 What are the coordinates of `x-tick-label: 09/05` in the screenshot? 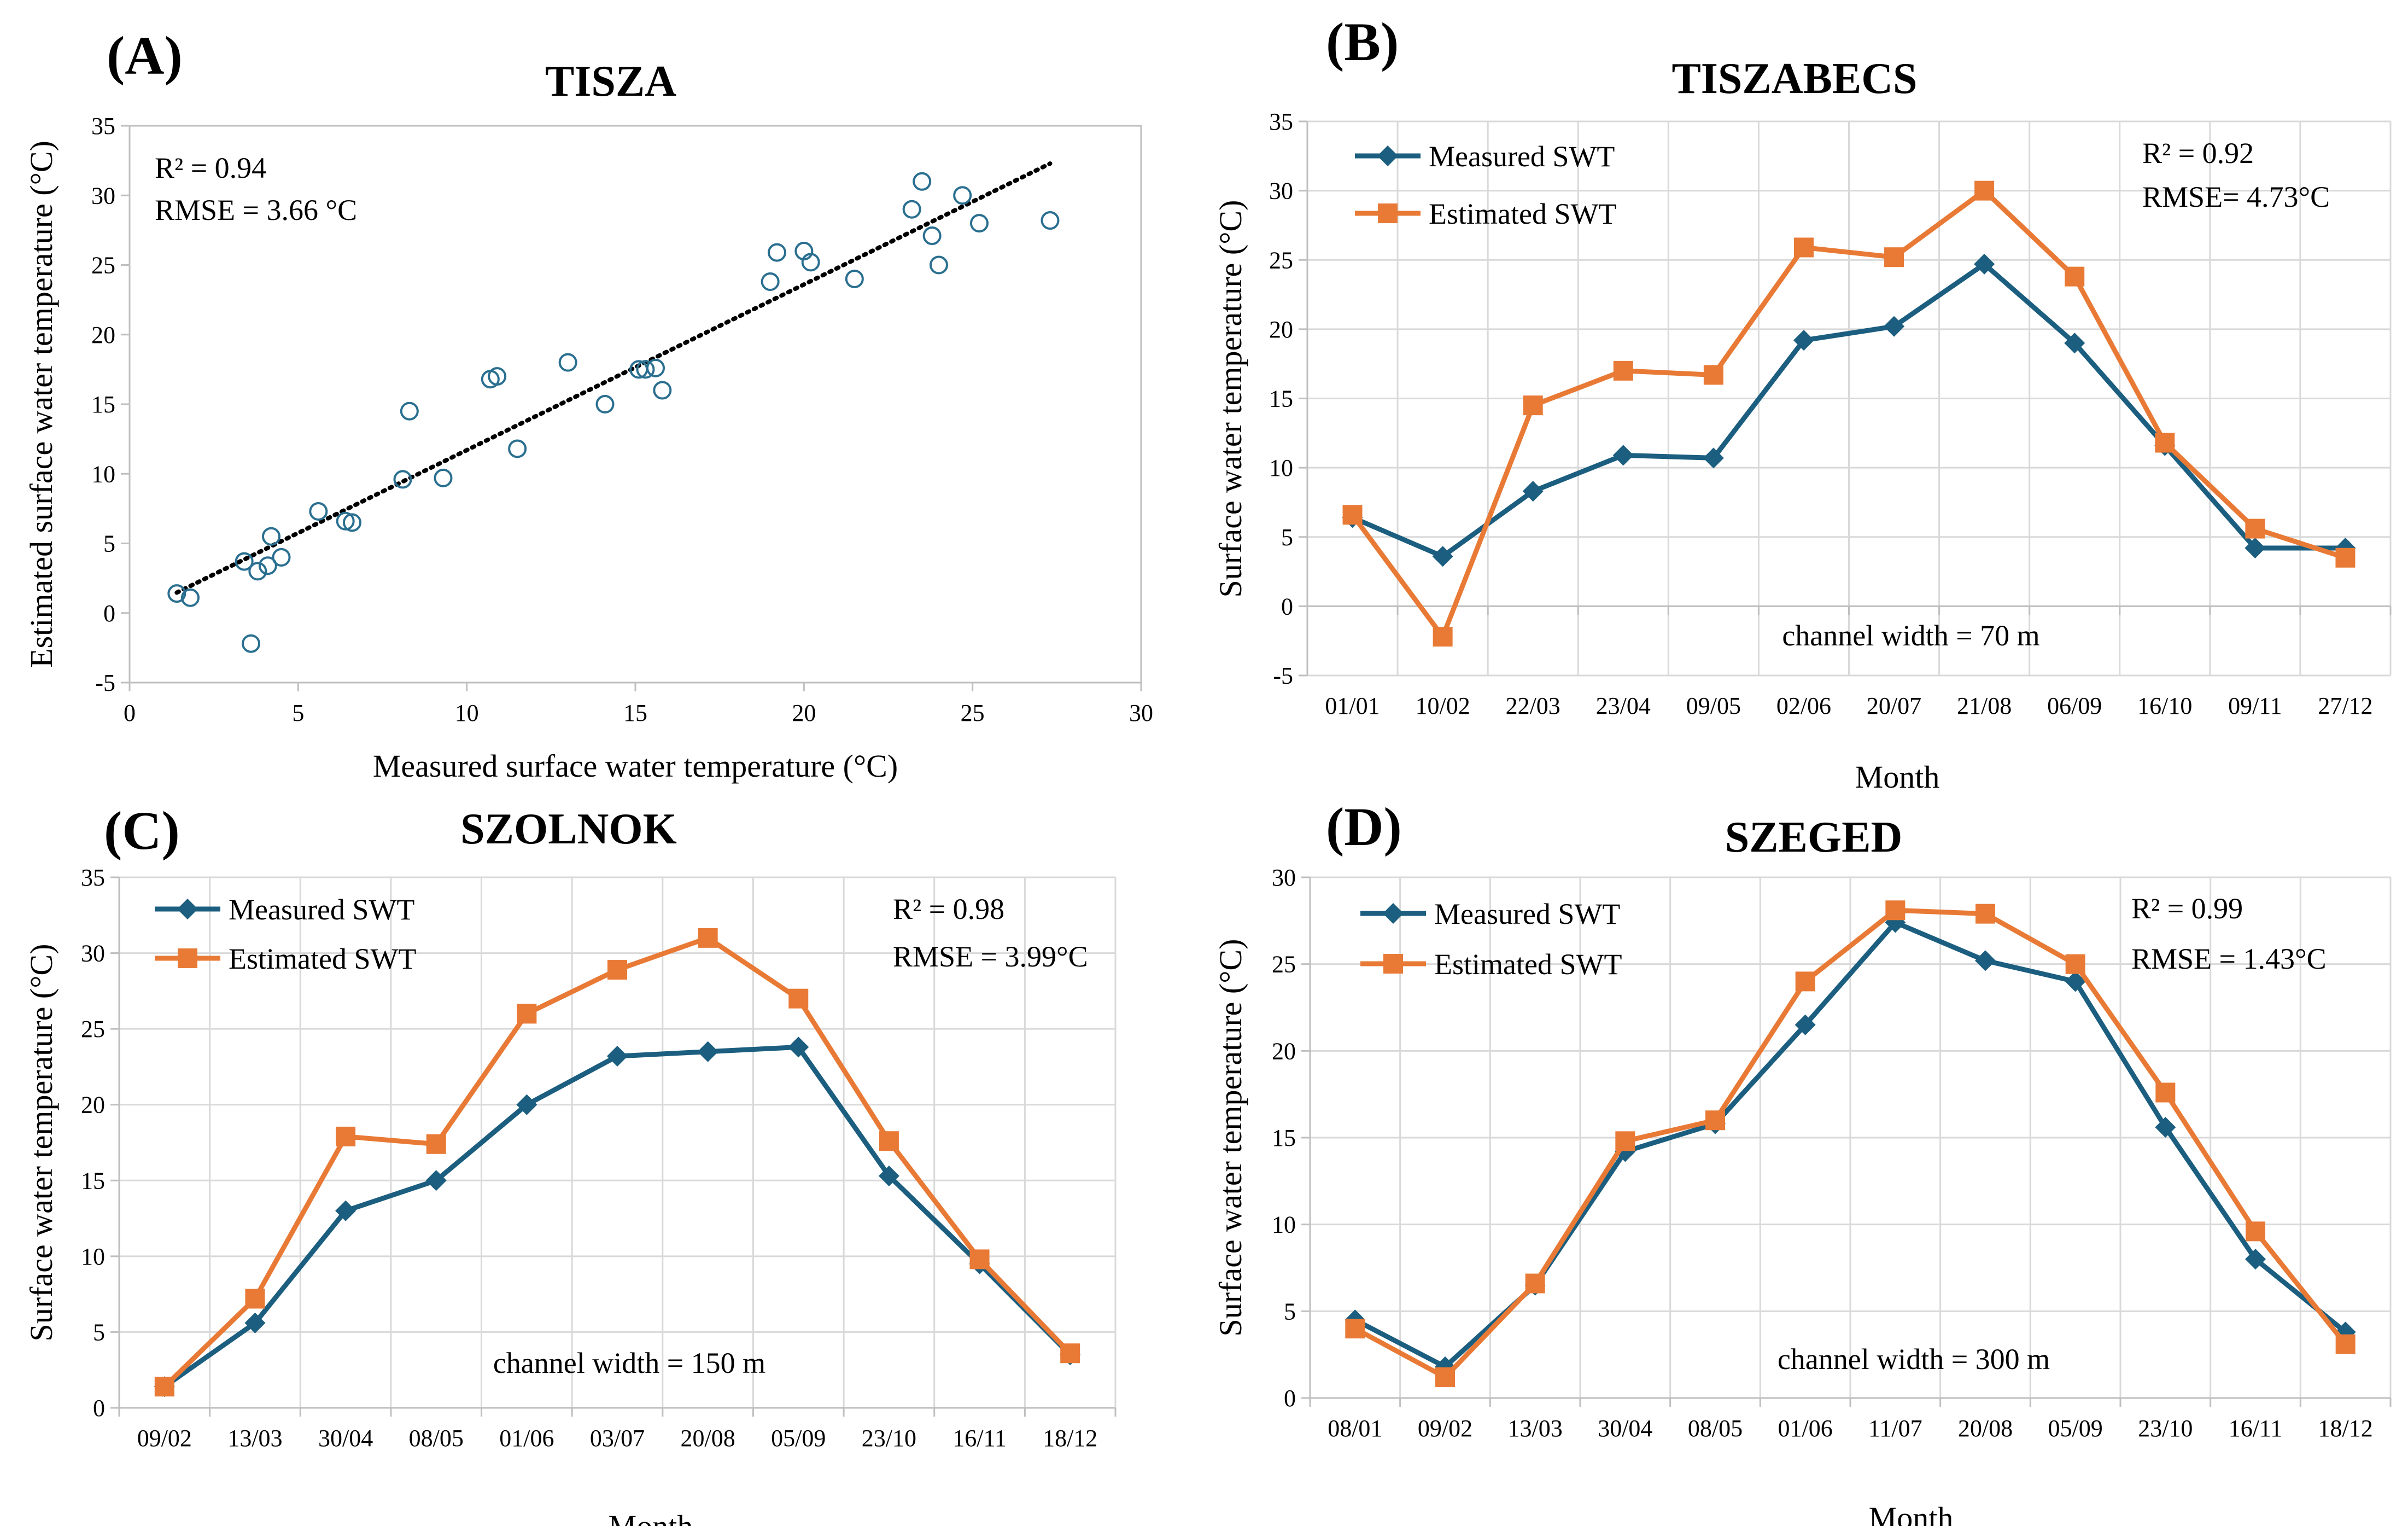 It's located at (1713, 705).